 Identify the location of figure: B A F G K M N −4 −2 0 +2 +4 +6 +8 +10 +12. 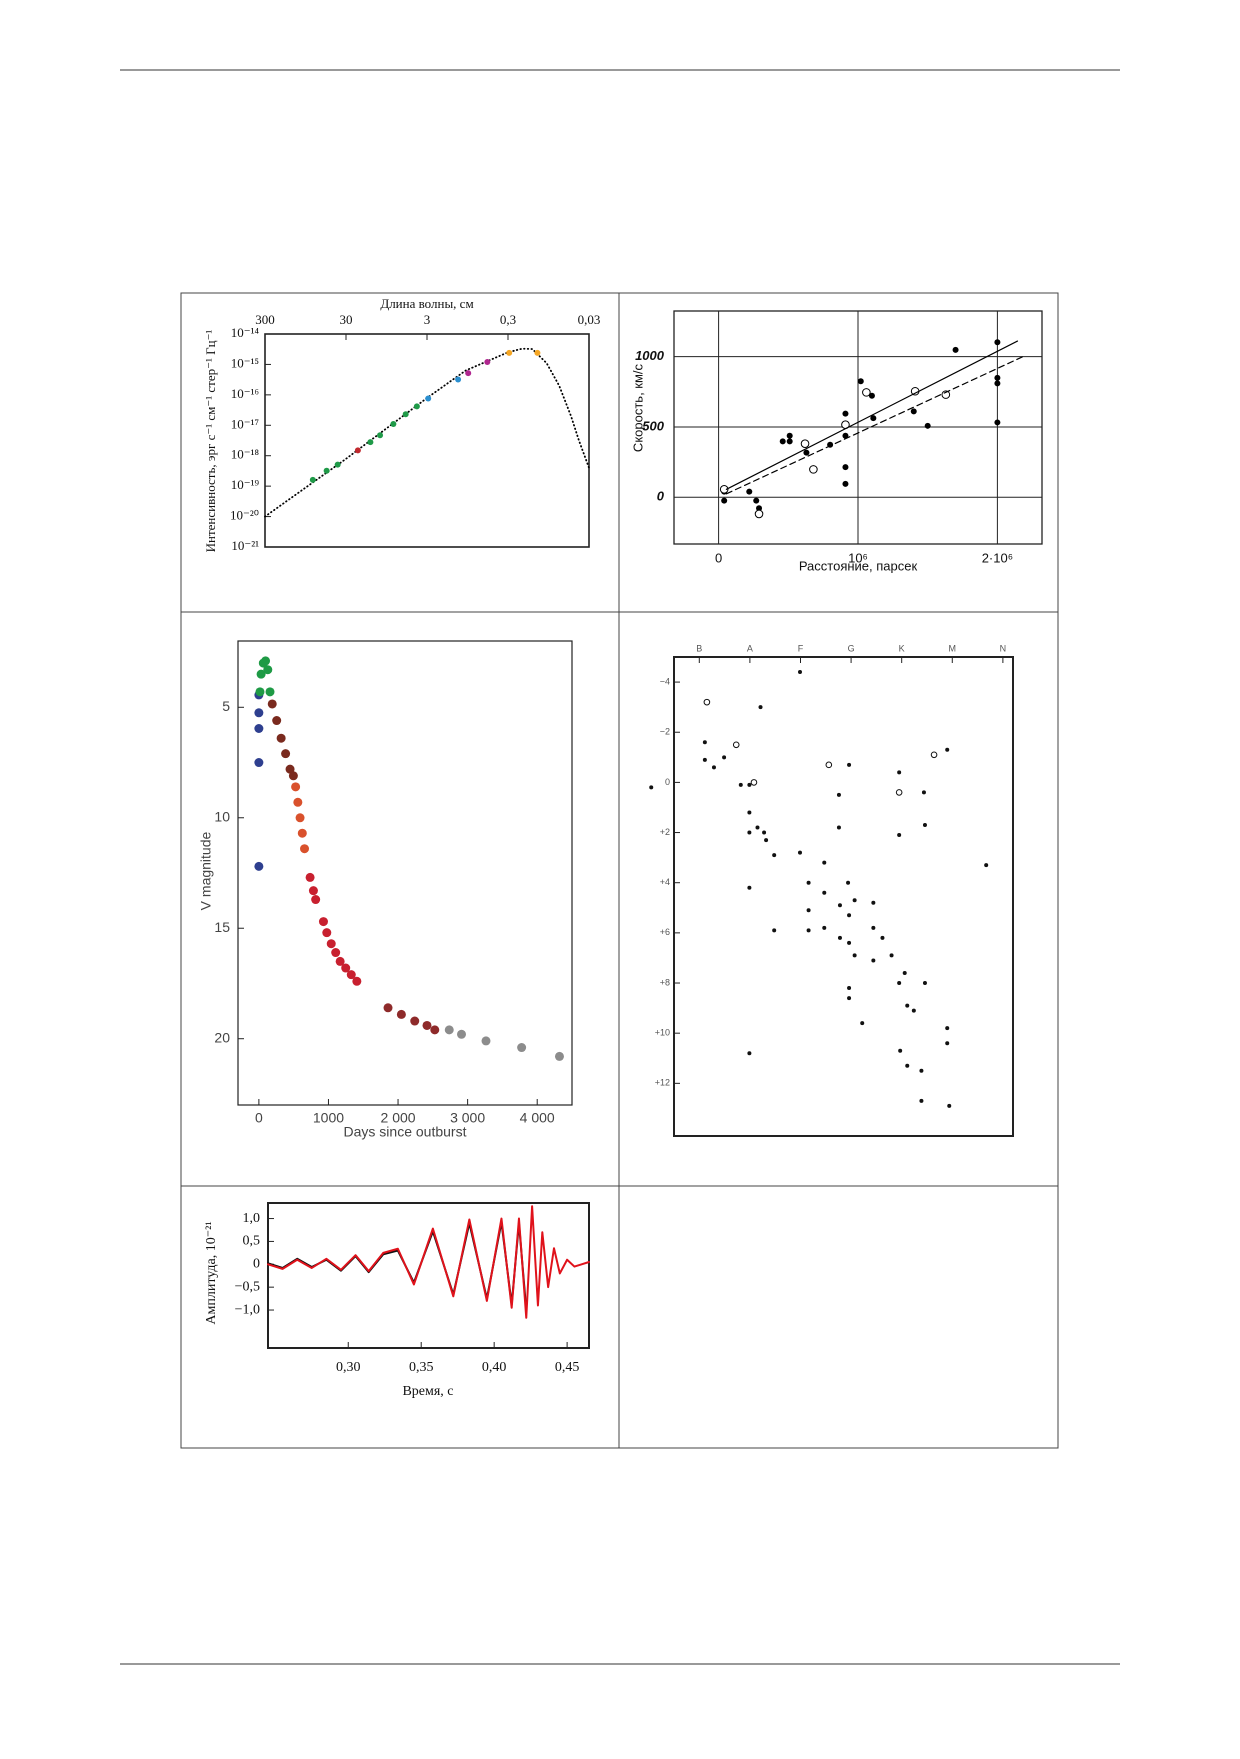
(831, 890).